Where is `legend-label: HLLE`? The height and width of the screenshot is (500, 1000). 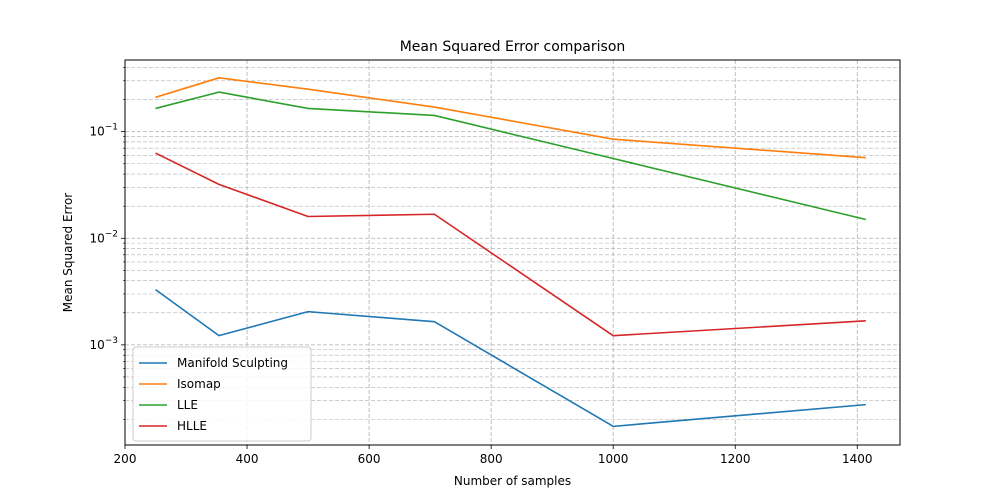 legend-label: HLLE is located at coordinates (192, 426).